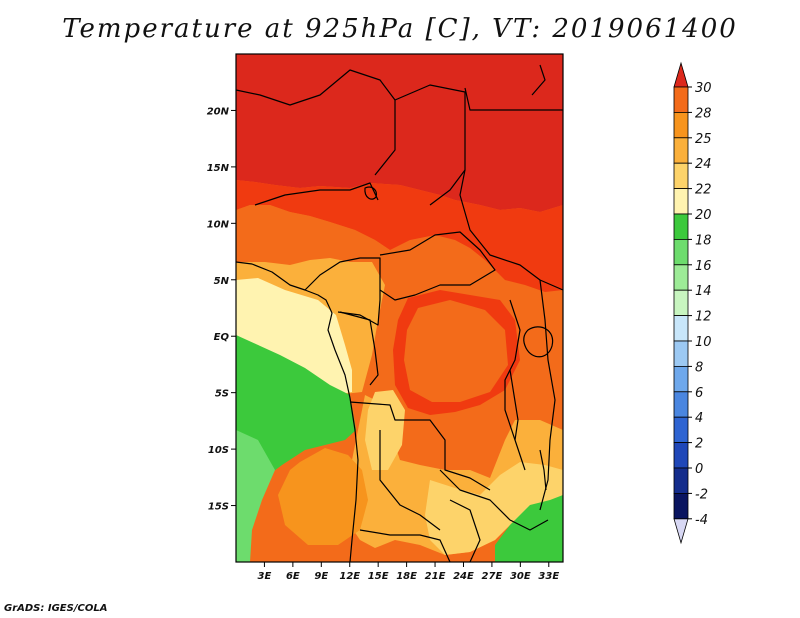 The height and width of the screenshot is (618, 800). I want to click on lake-victoria, so click(538, 342).